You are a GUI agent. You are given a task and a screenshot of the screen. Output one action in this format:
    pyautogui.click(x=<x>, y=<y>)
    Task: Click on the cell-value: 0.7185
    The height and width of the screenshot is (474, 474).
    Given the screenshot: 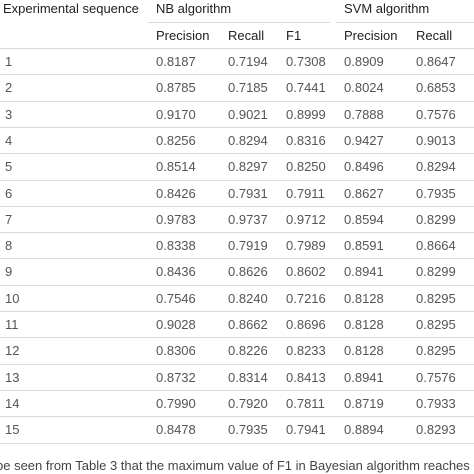 What is the action you would take?
    pyautogui.click(x=248, y=88)
    